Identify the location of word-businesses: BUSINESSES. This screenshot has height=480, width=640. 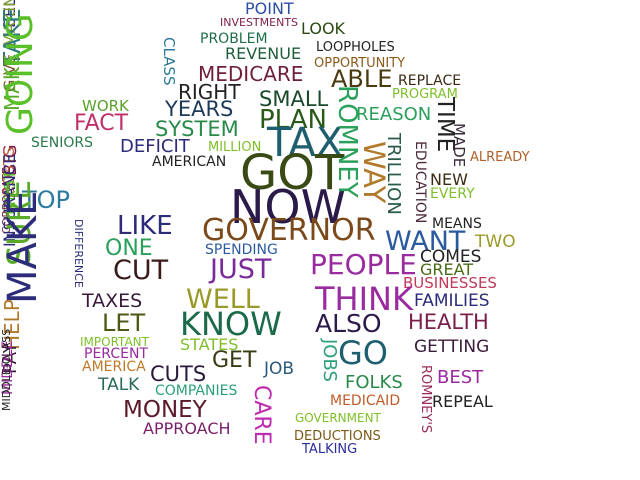
(450, 283).